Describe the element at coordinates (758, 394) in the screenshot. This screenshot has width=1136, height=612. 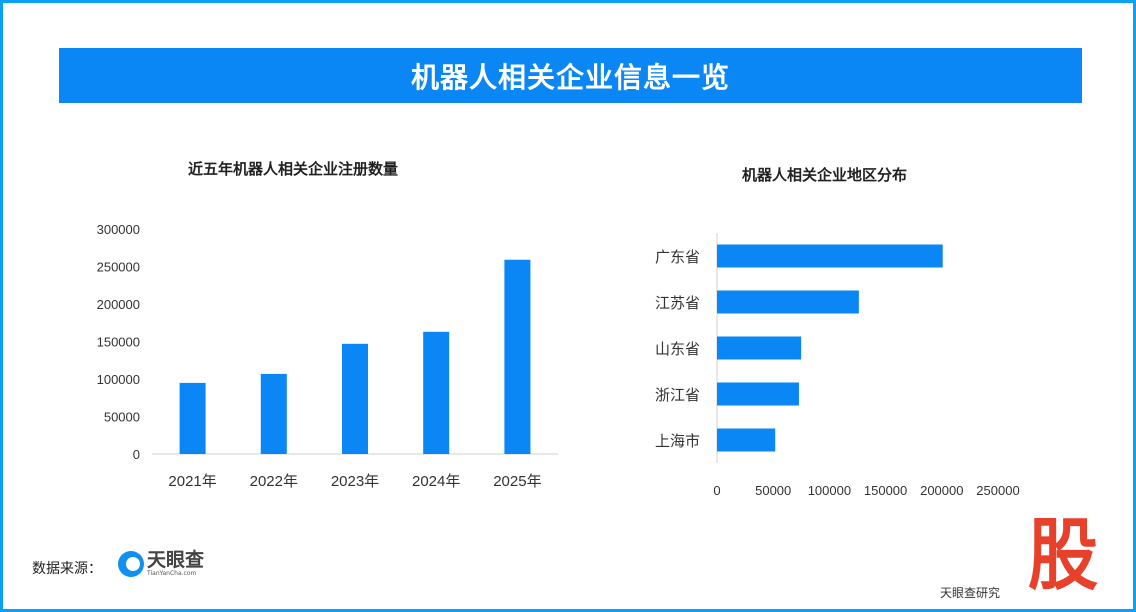
I see `bar-浙江省` at that location.